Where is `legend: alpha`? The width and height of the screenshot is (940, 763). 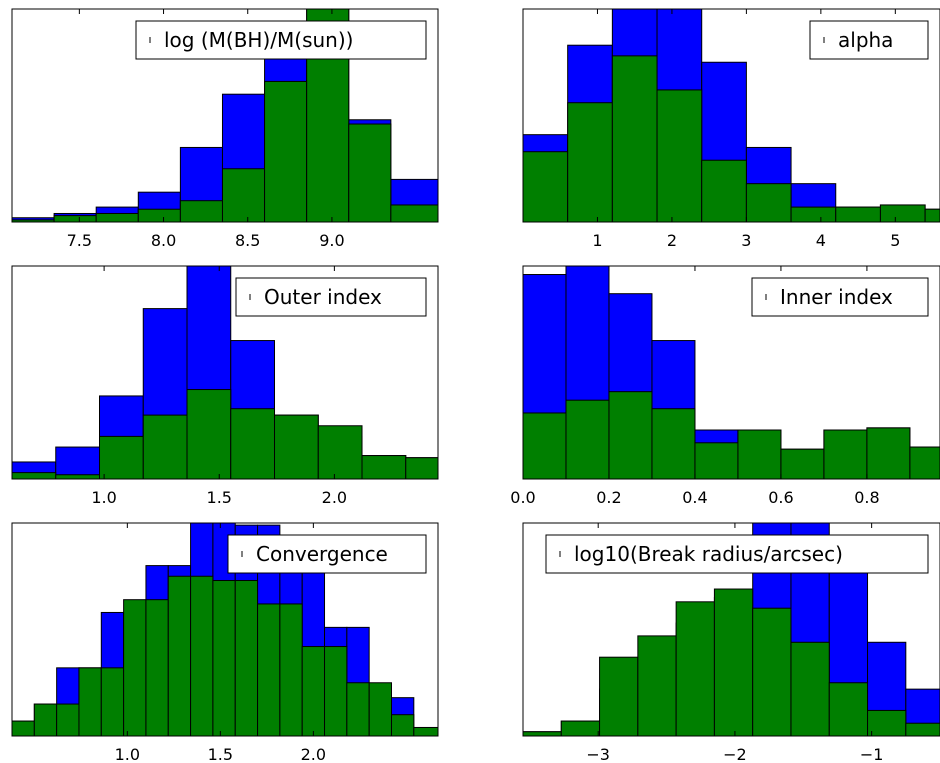 legend: alpha is located at coordinates (869, 40).